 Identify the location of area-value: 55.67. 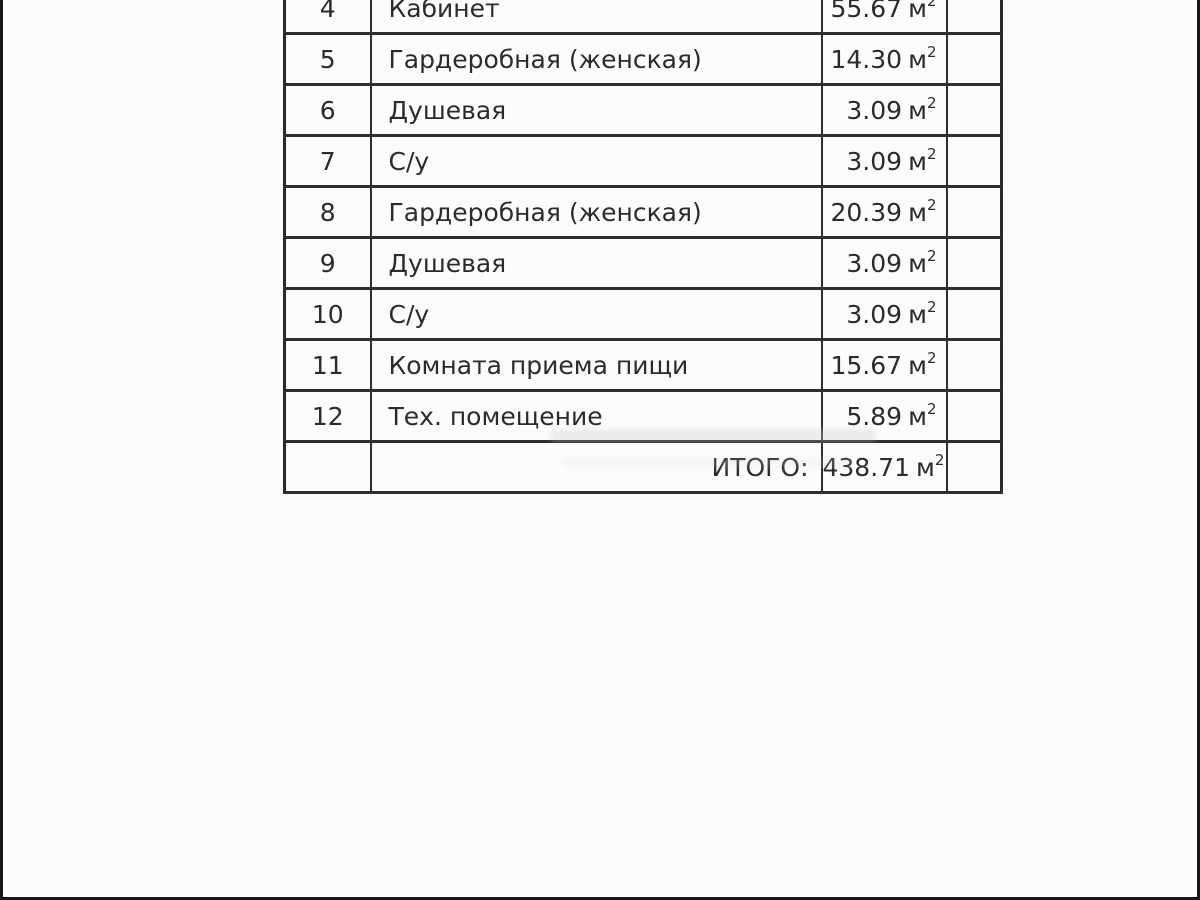
(866, 11).